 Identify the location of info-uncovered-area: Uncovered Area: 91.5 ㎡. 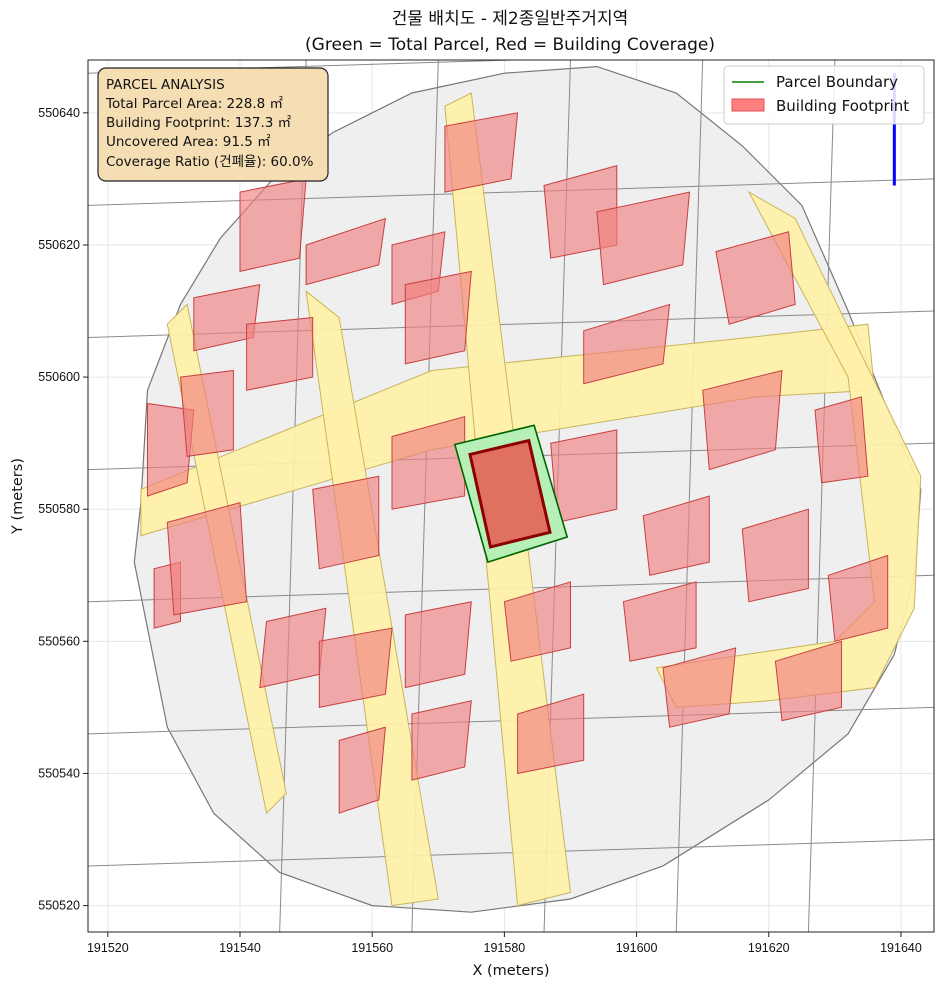
(188, 142).